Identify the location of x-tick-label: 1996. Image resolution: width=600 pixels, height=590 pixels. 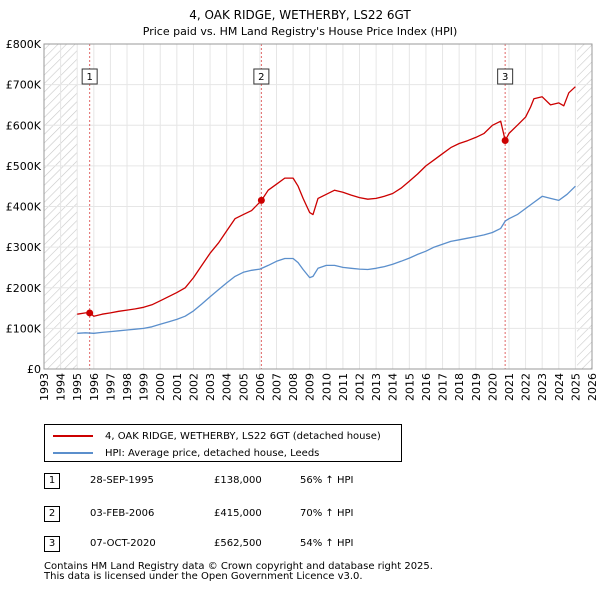
(94, 387).